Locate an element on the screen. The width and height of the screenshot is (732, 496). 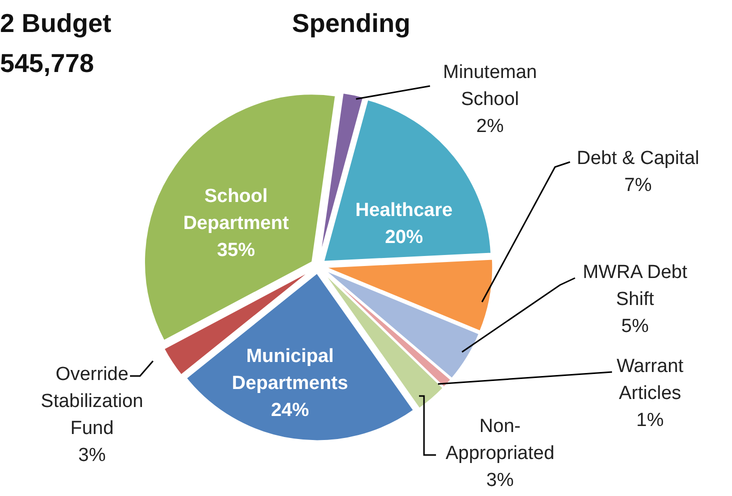
slice-label: Municipal Departments is located at coordinates (290, 370).